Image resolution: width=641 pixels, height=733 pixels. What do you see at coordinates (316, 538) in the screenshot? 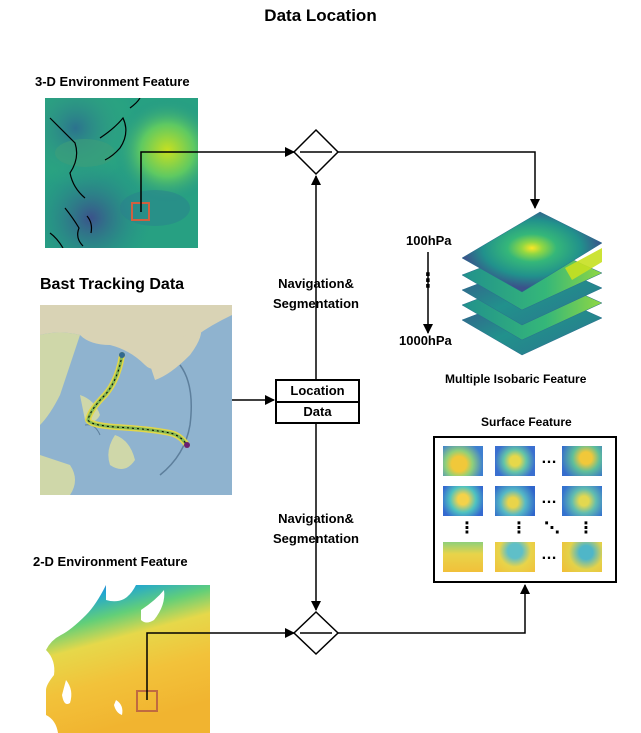
I see `nav-bottom-line2: Segmentation` at bounding box center [316, 538].